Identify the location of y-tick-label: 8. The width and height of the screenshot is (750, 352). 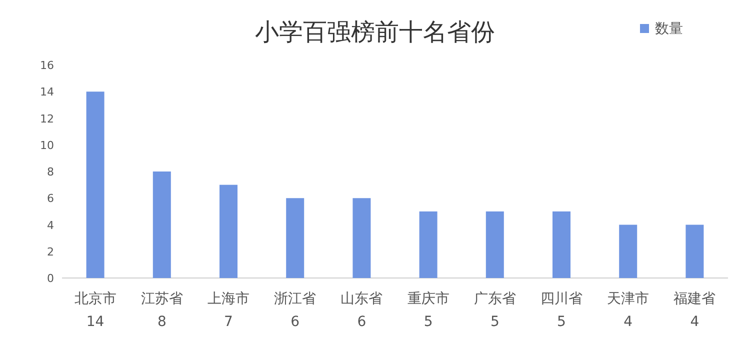
(50, 172).